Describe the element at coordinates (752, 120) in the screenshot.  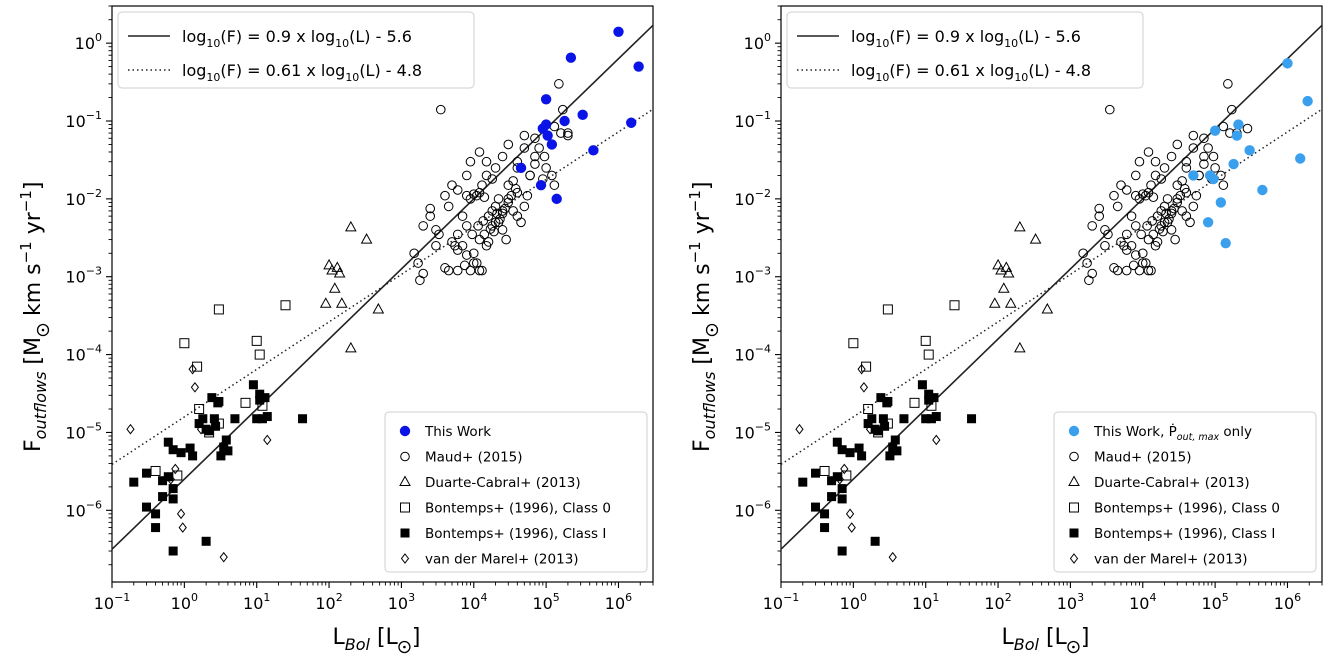
I see `y-tick-label: 10⁻¹` at that location.